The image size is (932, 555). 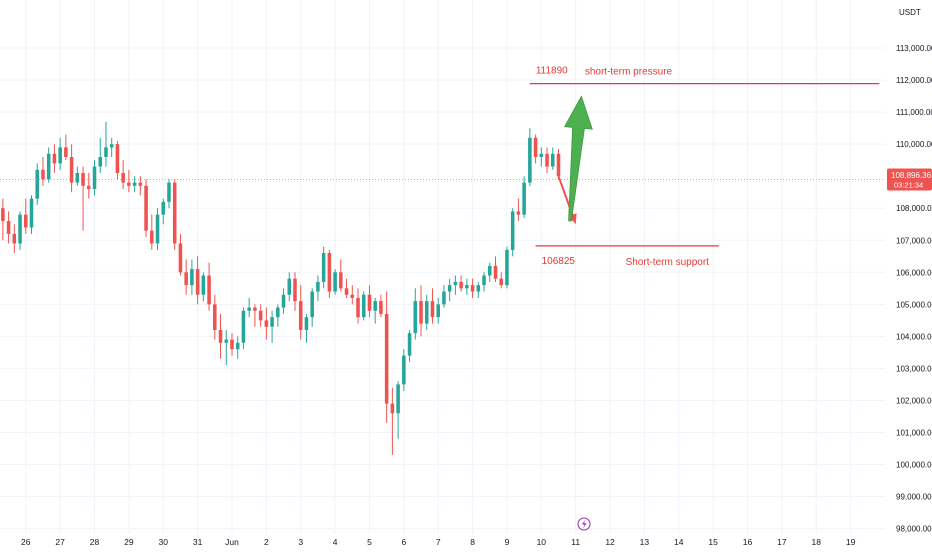 I want to click on last-price-tag: 108,896.36 03:21:34, so click(x=909, y=179).